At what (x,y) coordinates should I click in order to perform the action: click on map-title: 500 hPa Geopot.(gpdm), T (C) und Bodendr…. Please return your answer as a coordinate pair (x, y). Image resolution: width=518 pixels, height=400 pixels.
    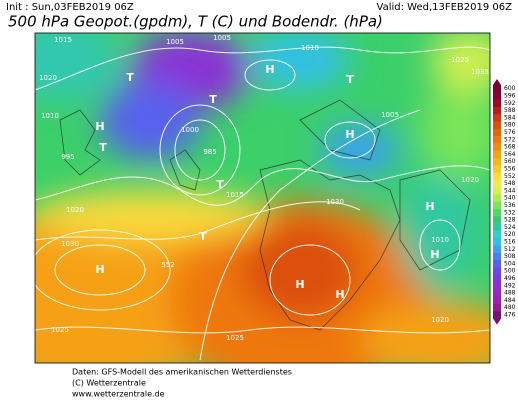
    Looking at the image, I should click on (195, 22).